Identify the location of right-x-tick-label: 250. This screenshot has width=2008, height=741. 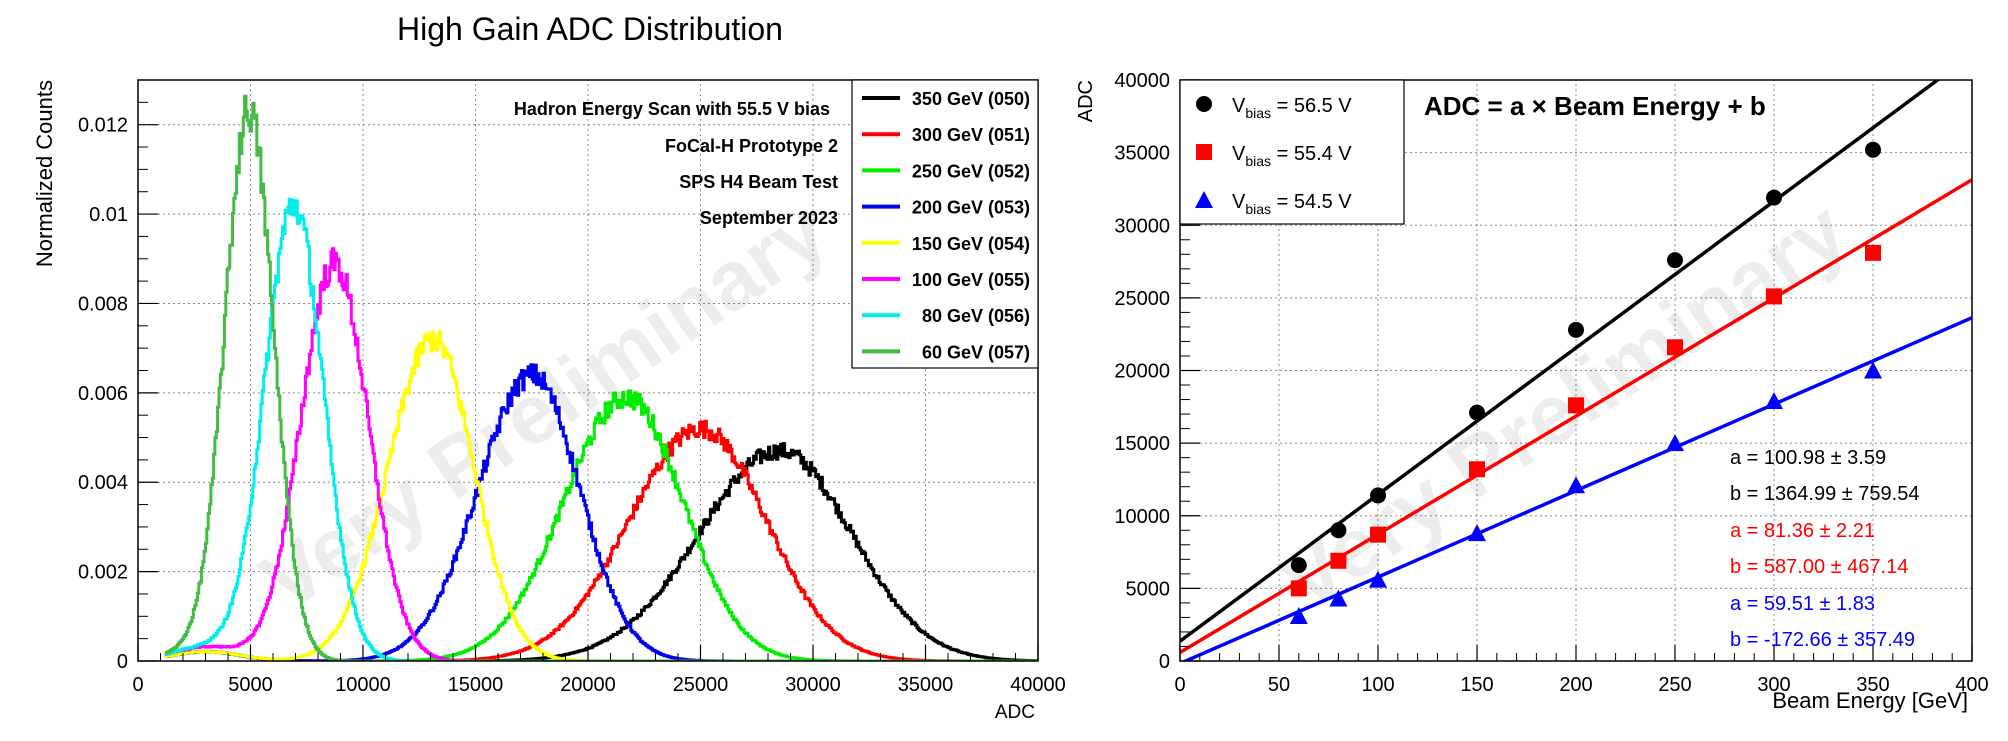
(1674, 685).